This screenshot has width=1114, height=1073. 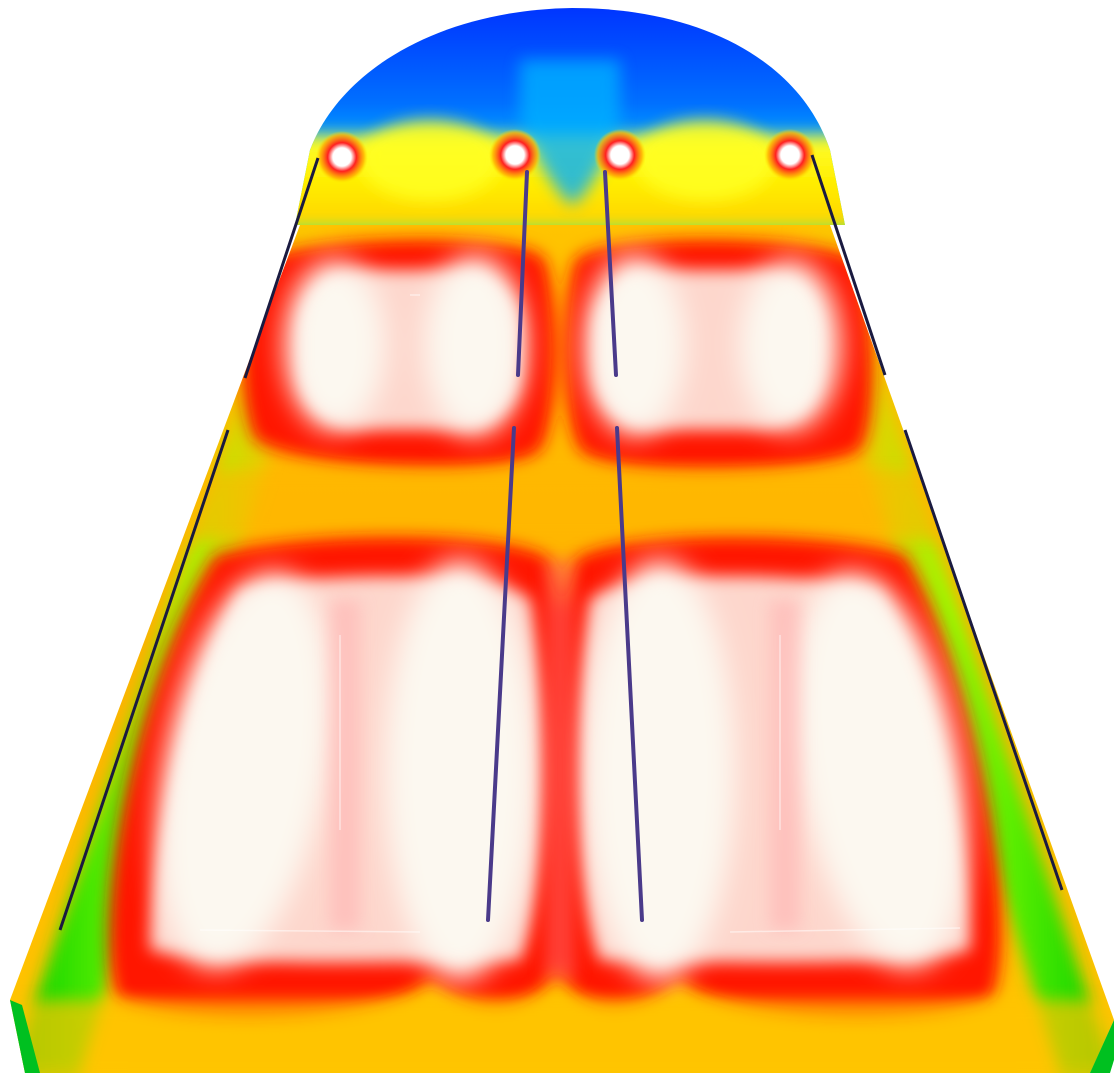 What do you see at coordinates (565, 546) in the screenshot?
I see `center-bars` at bounding box center [565, 546].